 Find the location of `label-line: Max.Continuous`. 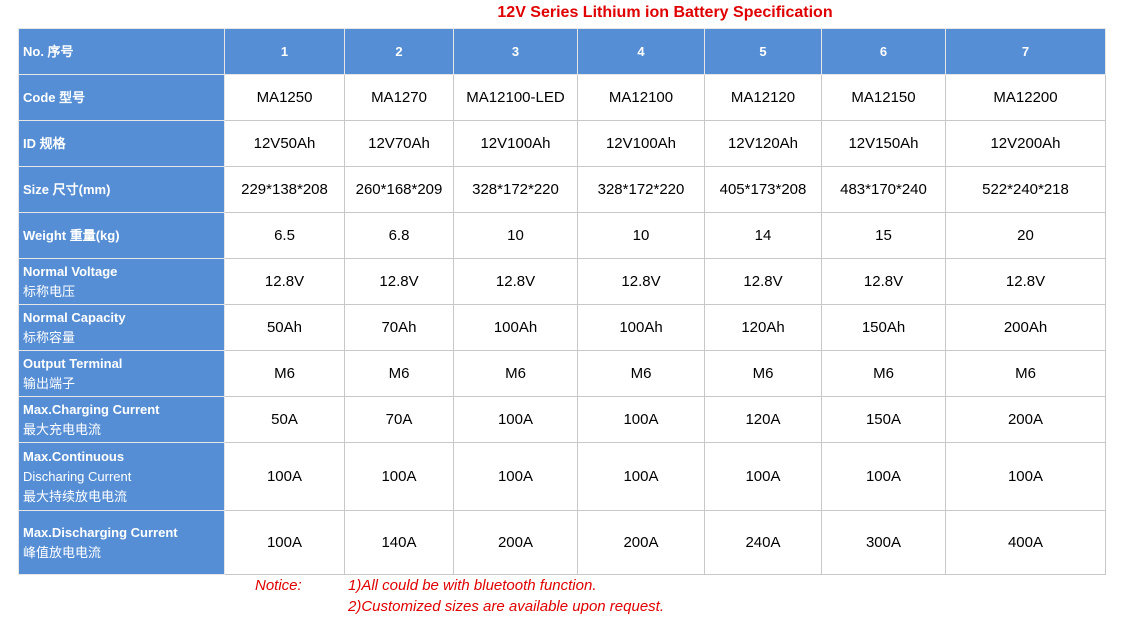

label-line: Max.Continuous is located at coordinates (74, 456).